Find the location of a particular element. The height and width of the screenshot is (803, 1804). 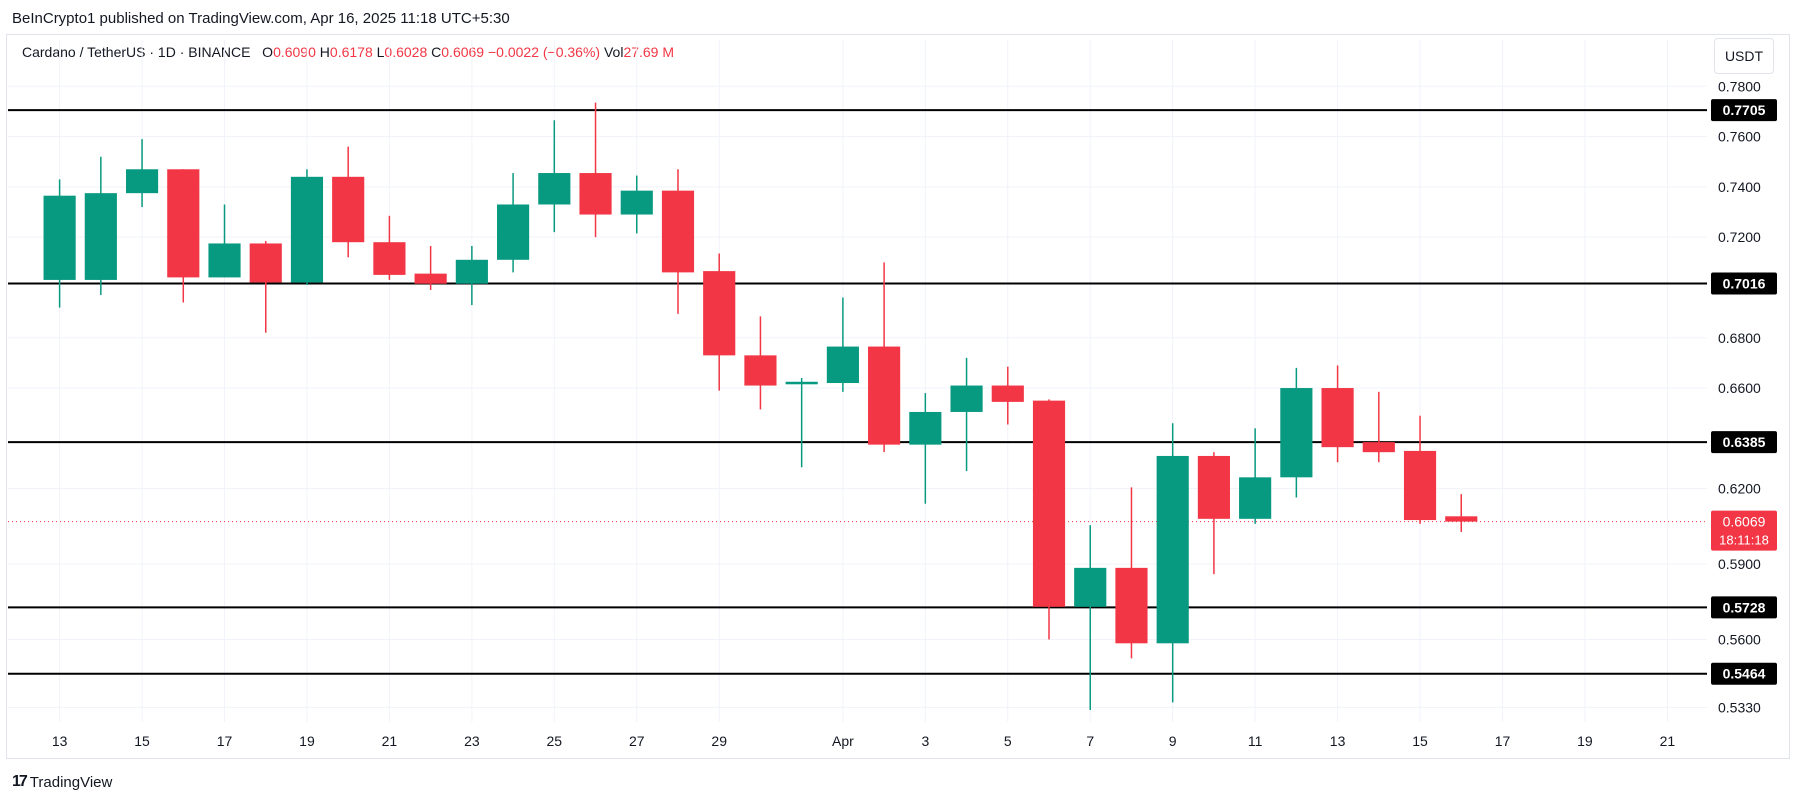

level-tag-label: 0.6385 is located at coordinates (1744, 442).